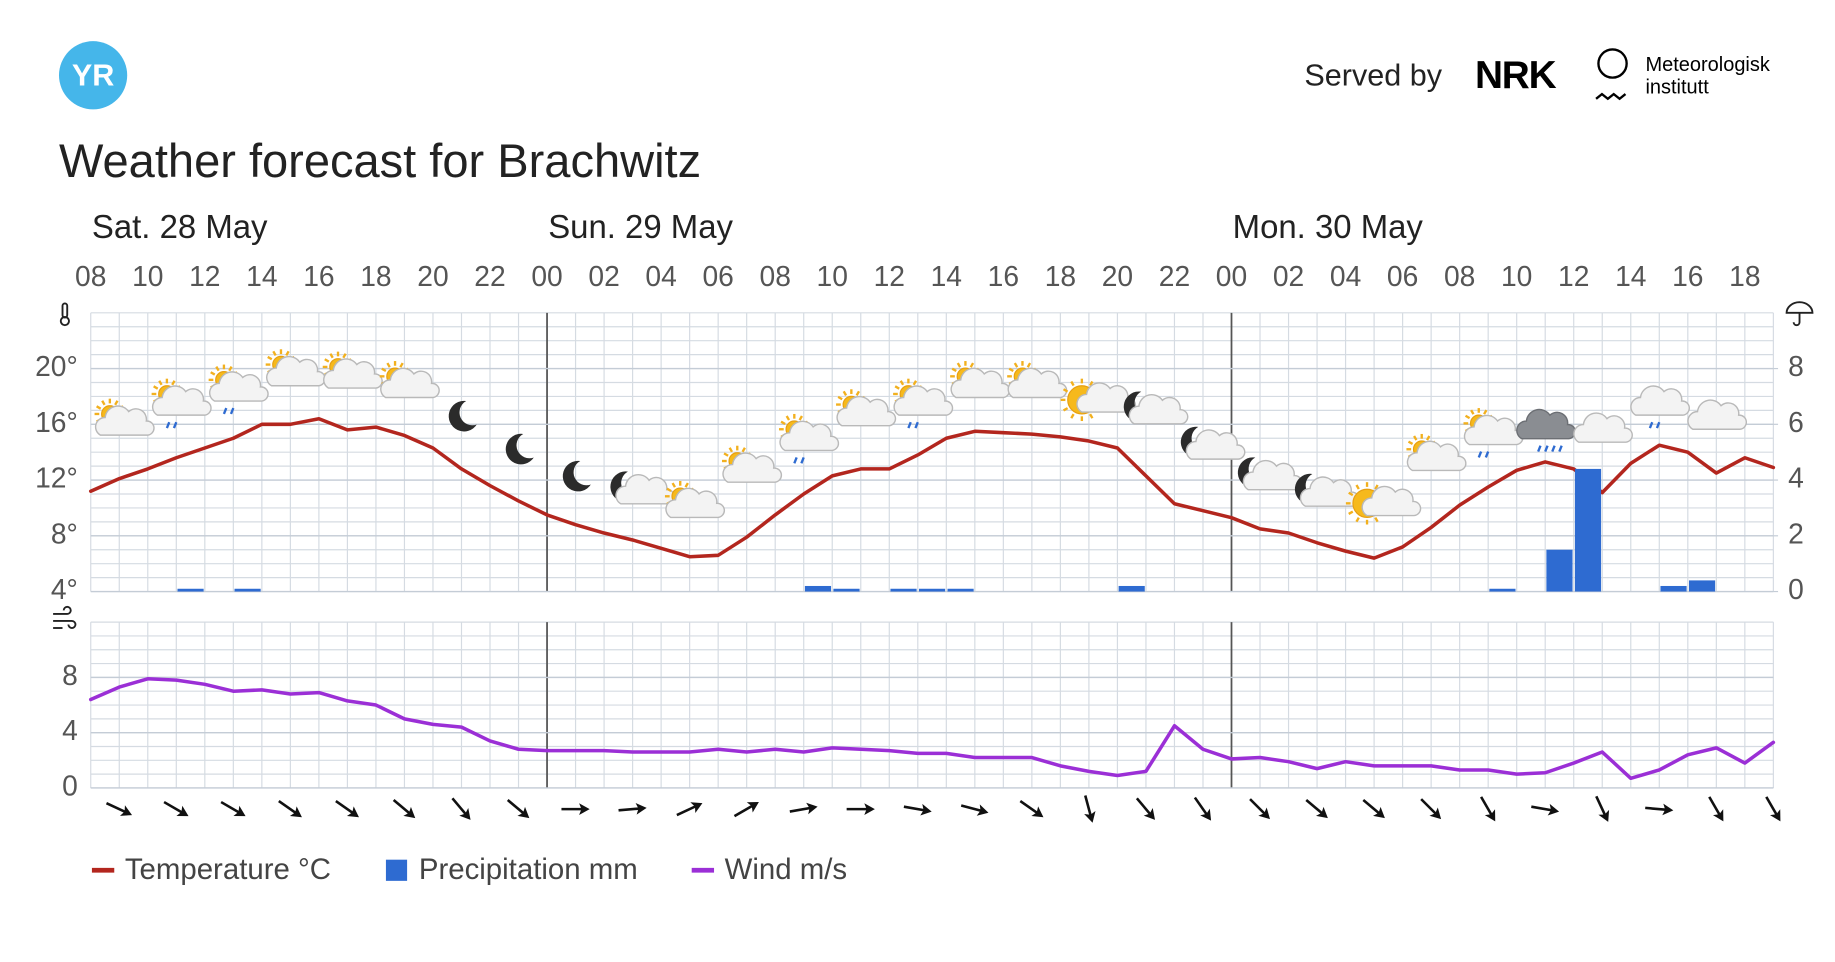 This screenshot has width=1835, height=962. I want to click on y2-tick-label: 2, so click(1796, 533).